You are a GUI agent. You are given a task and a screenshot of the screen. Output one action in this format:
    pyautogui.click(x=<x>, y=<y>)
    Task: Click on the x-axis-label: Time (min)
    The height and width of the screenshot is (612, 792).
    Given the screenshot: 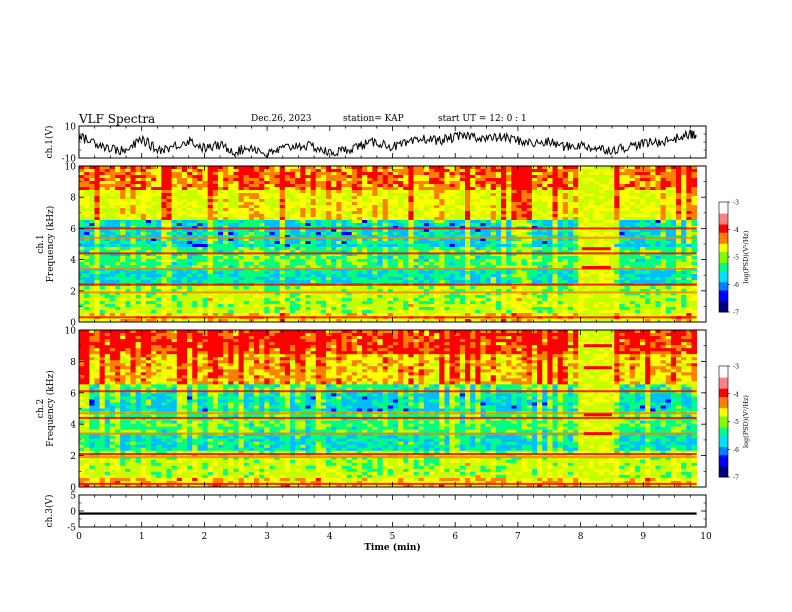 What is the action you would take?
    pyautogui.click(x=392, y=547)
    